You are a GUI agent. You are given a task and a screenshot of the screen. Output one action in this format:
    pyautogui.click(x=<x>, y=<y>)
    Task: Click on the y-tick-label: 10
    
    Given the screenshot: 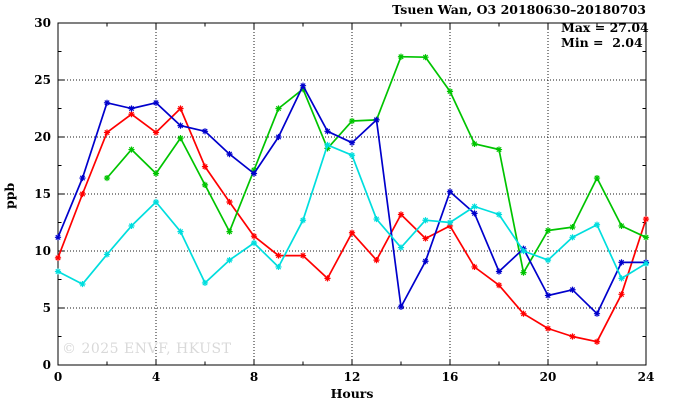 What is the action you would take?
    pyautogui.click(x=42, y=251)
    